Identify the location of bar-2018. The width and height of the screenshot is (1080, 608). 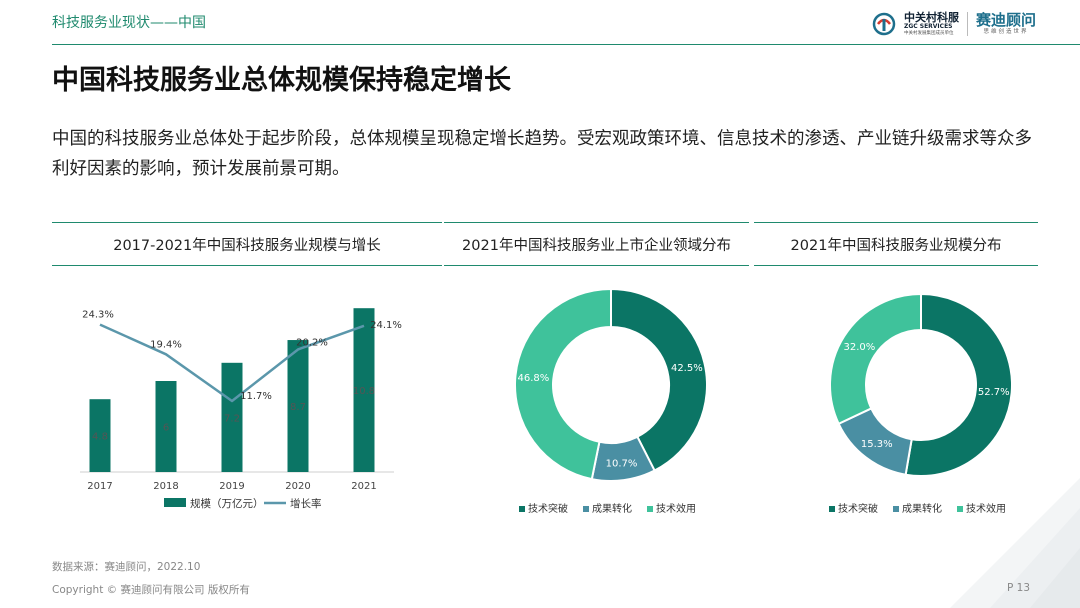
(166, 426).